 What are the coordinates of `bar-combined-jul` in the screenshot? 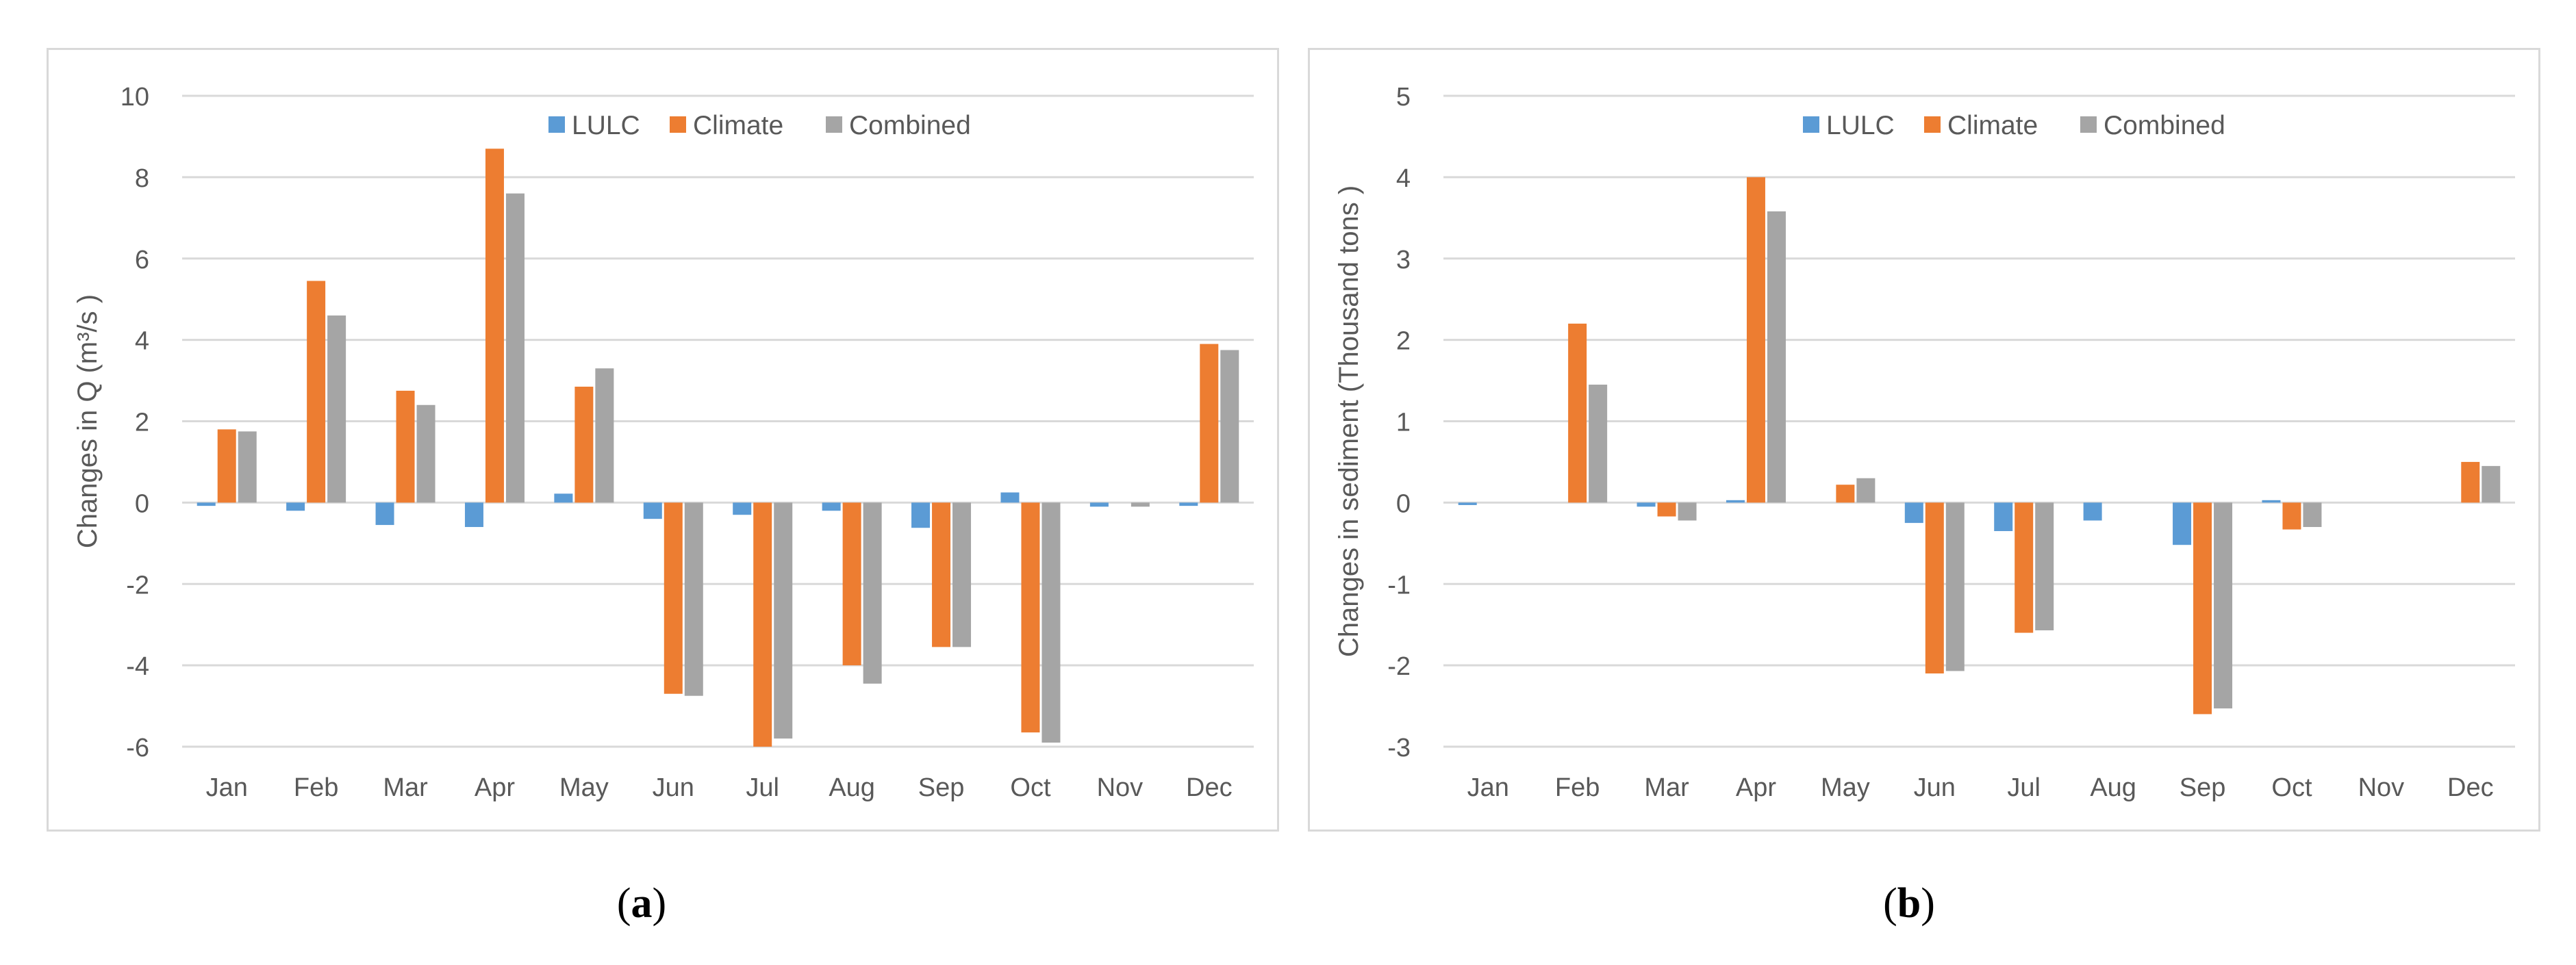 It's located at (783, 620).